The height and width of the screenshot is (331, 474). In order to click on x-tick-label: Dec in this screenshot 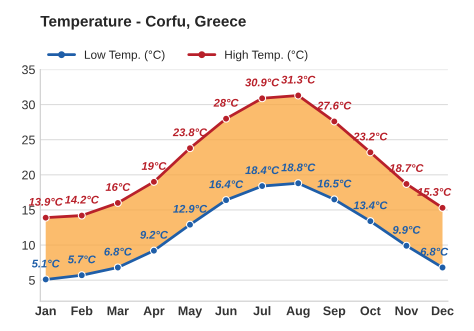, I will do `click(443, 311)`.